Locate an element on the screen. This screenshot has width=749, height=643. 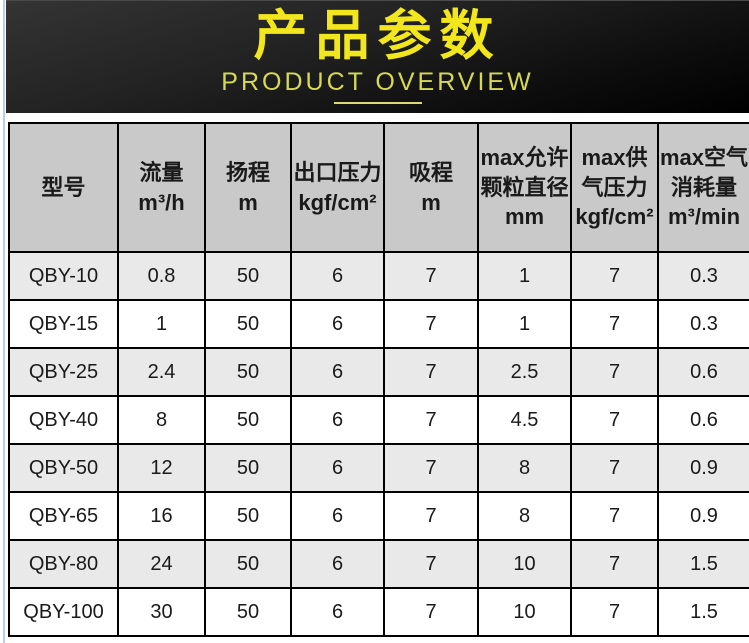
column-header-max-air-supply-pressure: max供气压力 kgf/cm² is located at coordinates (614, 187).